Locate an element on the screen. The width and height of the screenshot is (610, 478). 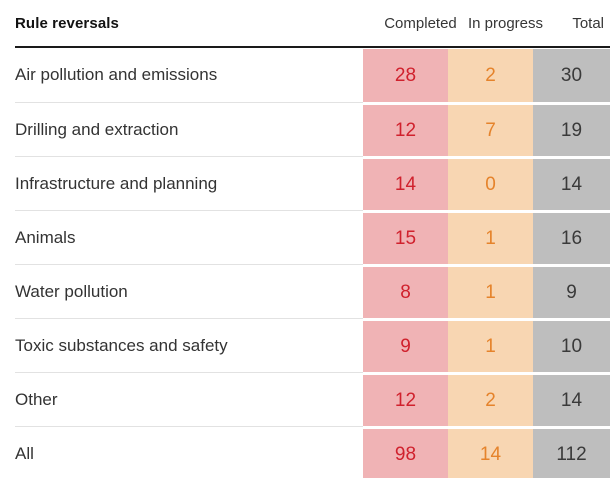
total-cell: 16 is located at coordinates (571, 237).